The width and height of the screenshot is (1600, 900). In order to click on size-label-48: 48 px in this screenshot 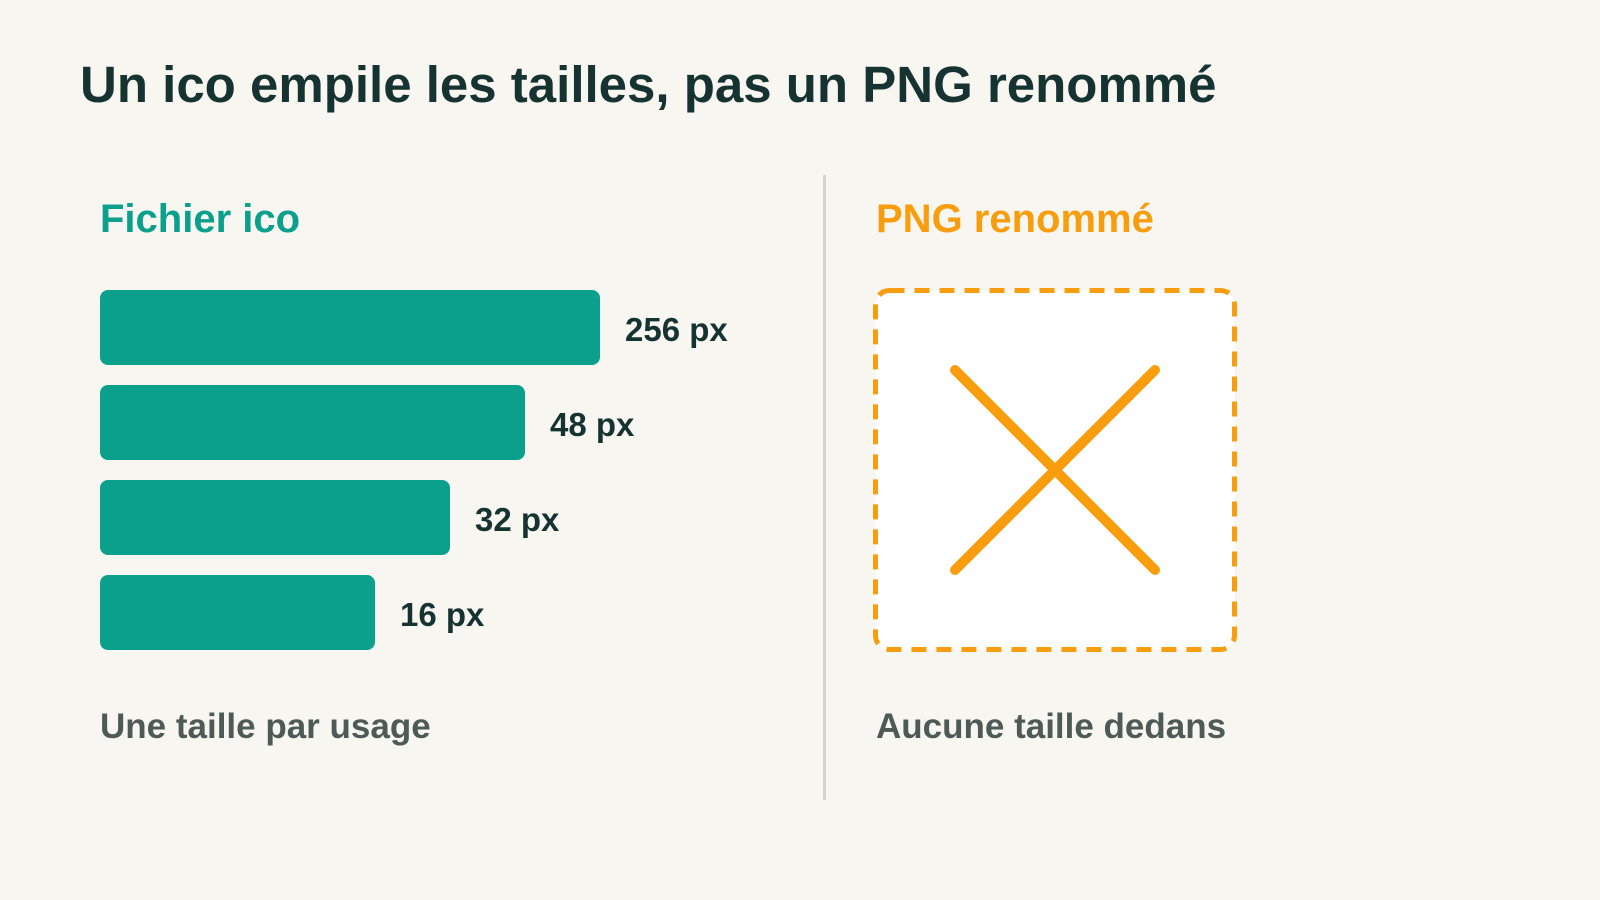, I will do `click(592, 424)`.